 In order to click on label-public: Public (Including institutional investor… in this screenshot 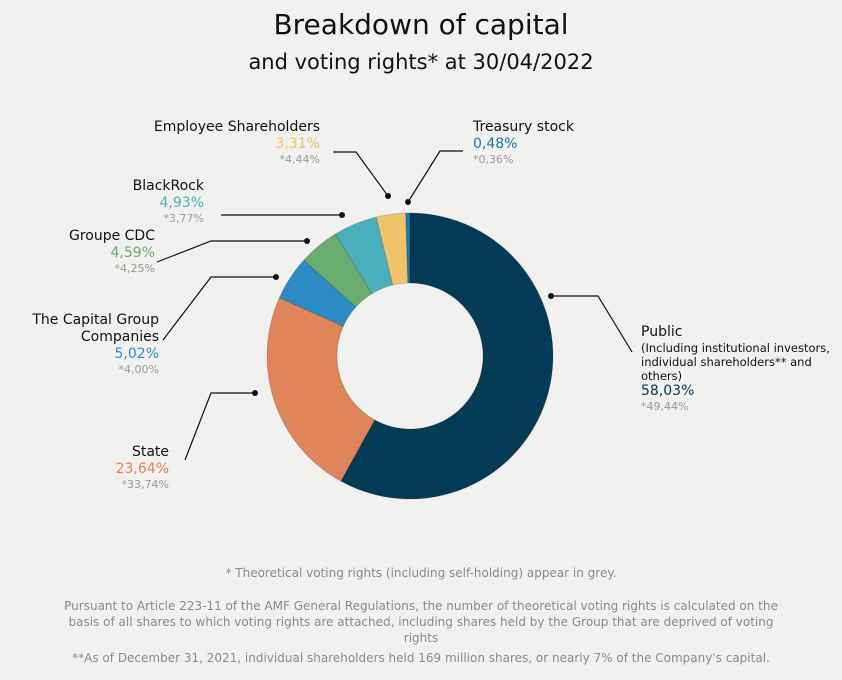, I will do `click(741, 368)`.